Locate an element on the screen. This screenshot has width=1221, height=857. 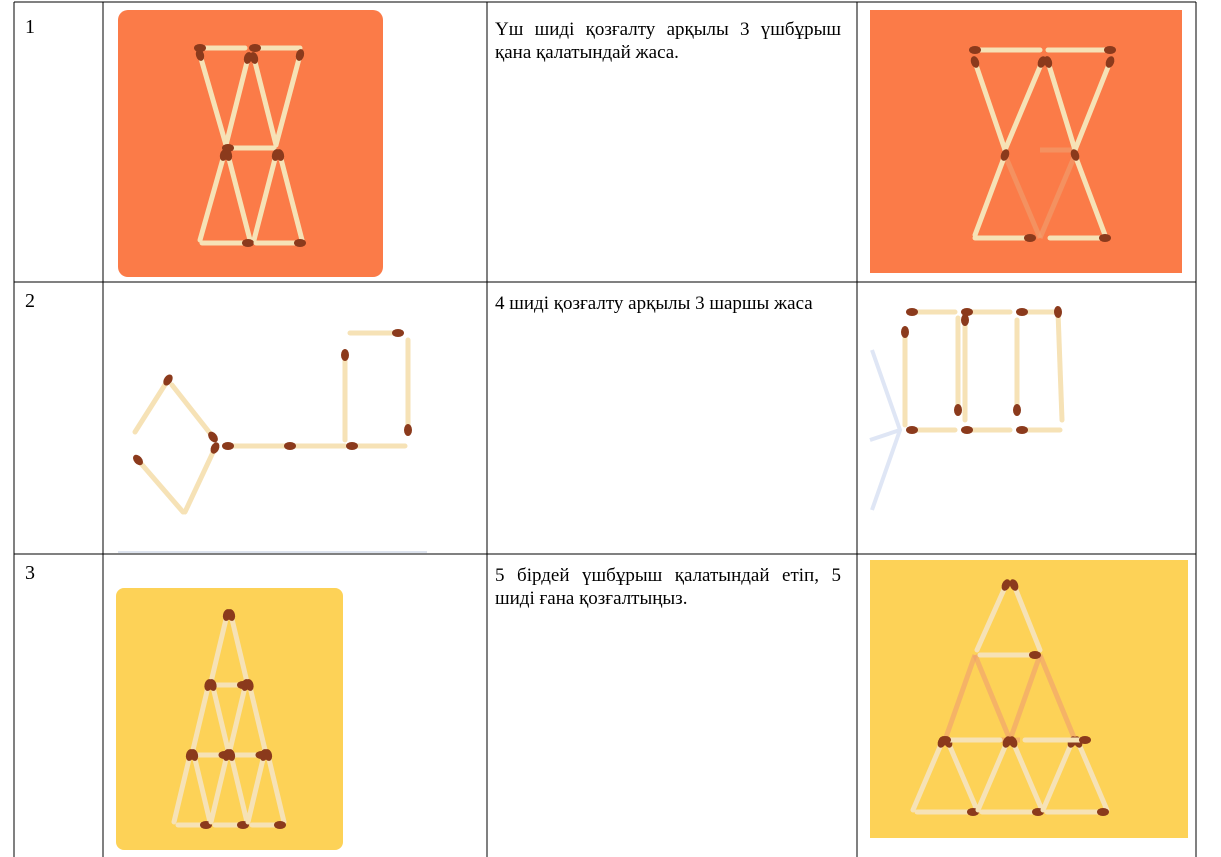
row-number: 2 is located at coordinates (30, 301).